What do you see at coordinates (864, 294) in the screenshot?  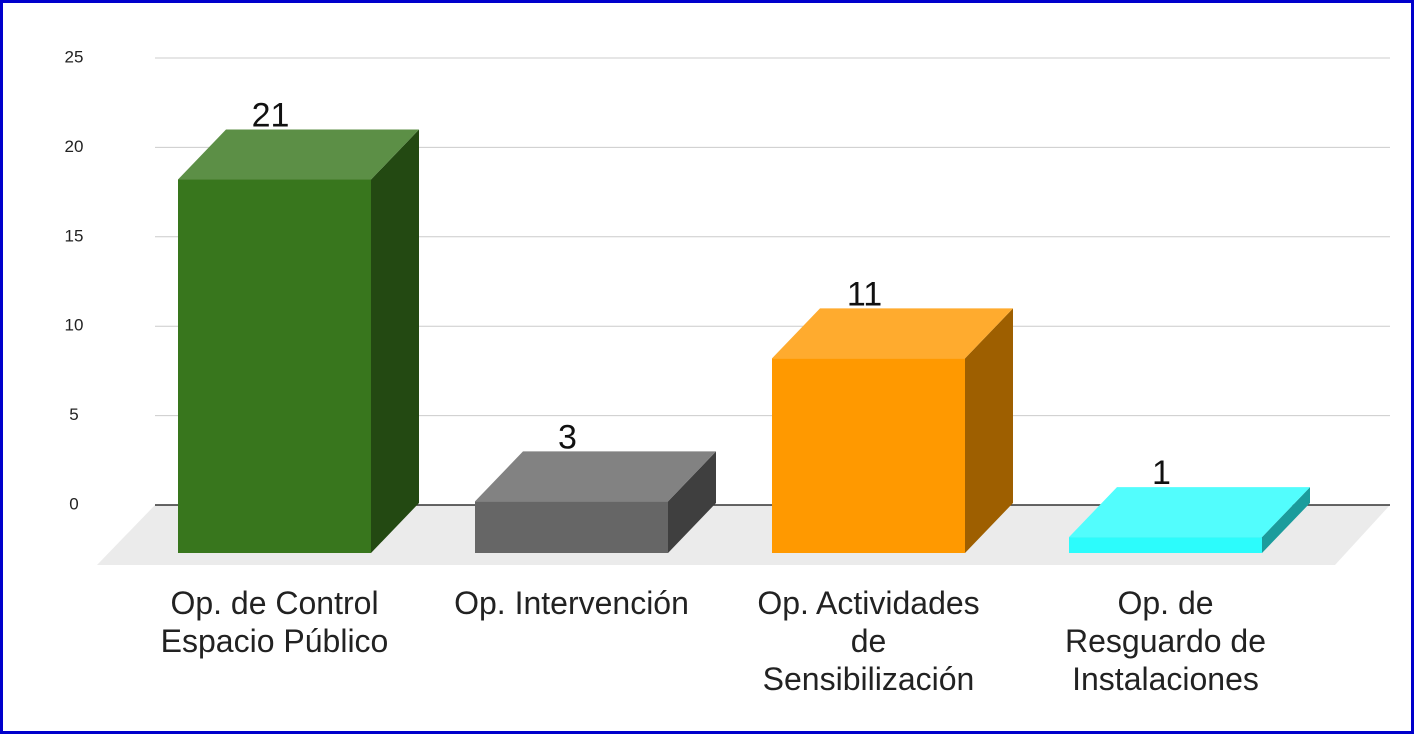 I see `data-label: 11` at bounding box center [864, 294].